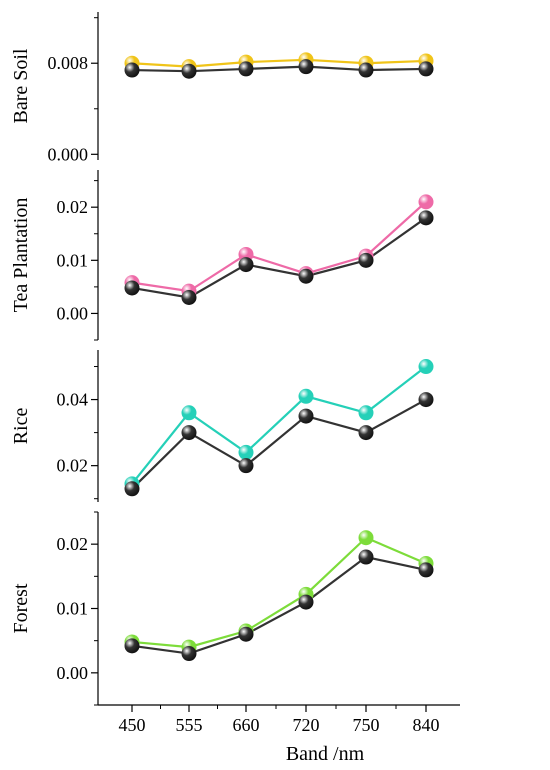 The height and width of the screenshot is (770, 550). I want to click on y-tick-label: 0.000, so click(68, 154).